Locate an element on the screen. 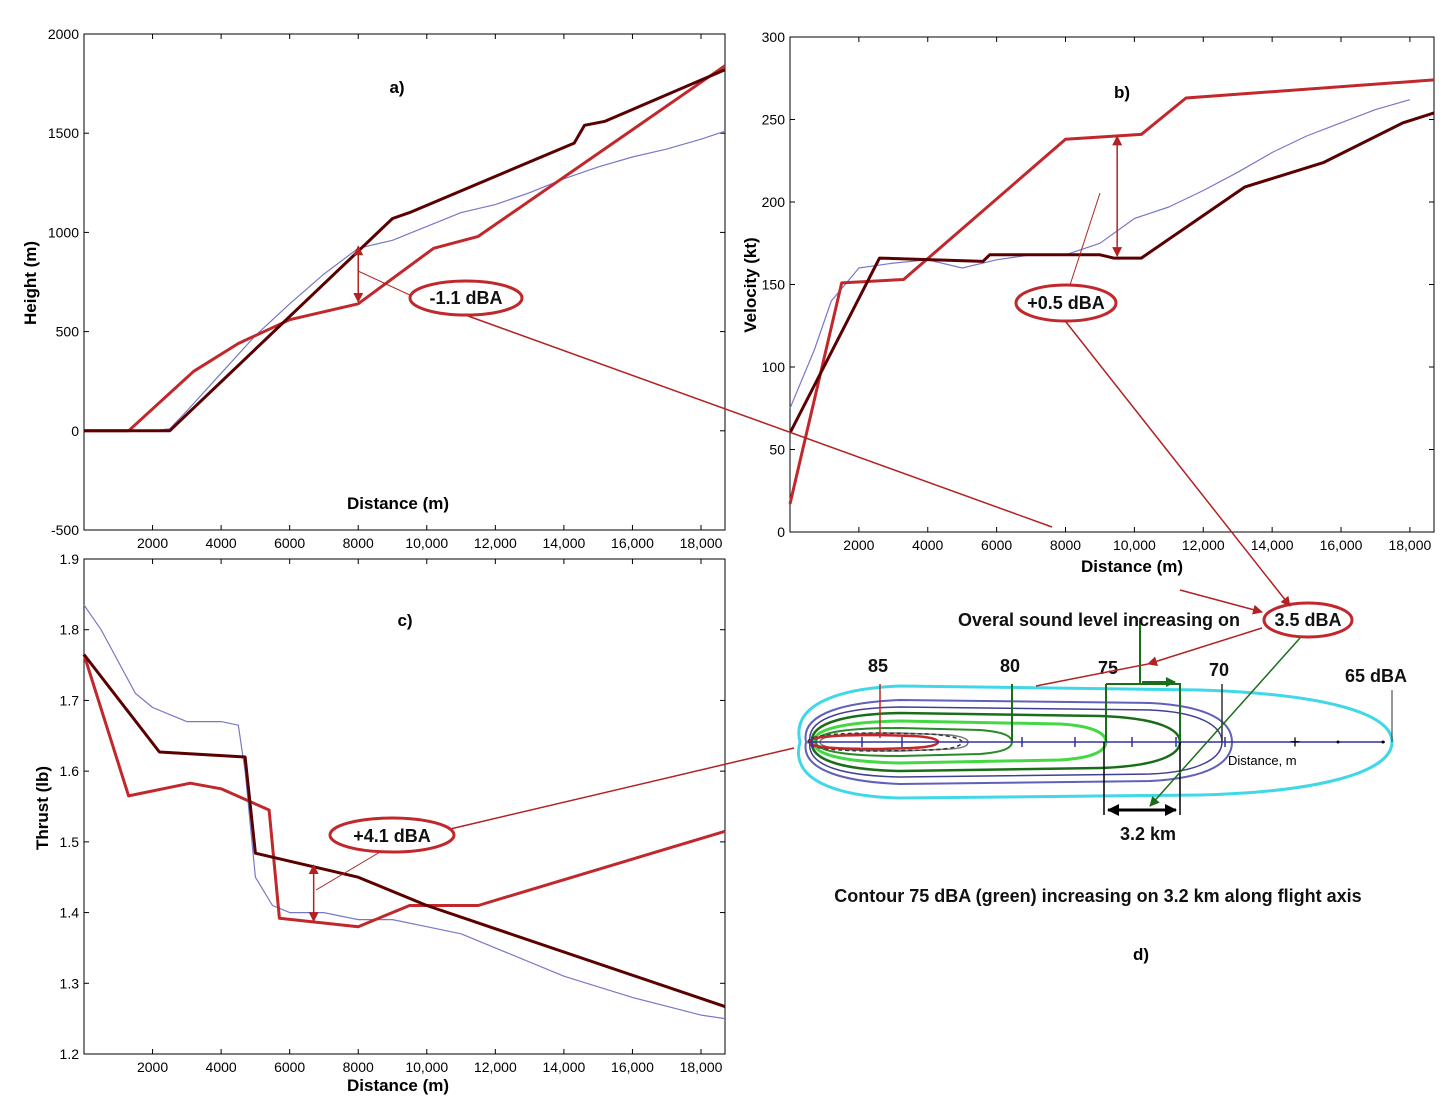 The width and height of the screenshot is (1455, 1113). callout-leader-b is located at coordinates (1085, 239).